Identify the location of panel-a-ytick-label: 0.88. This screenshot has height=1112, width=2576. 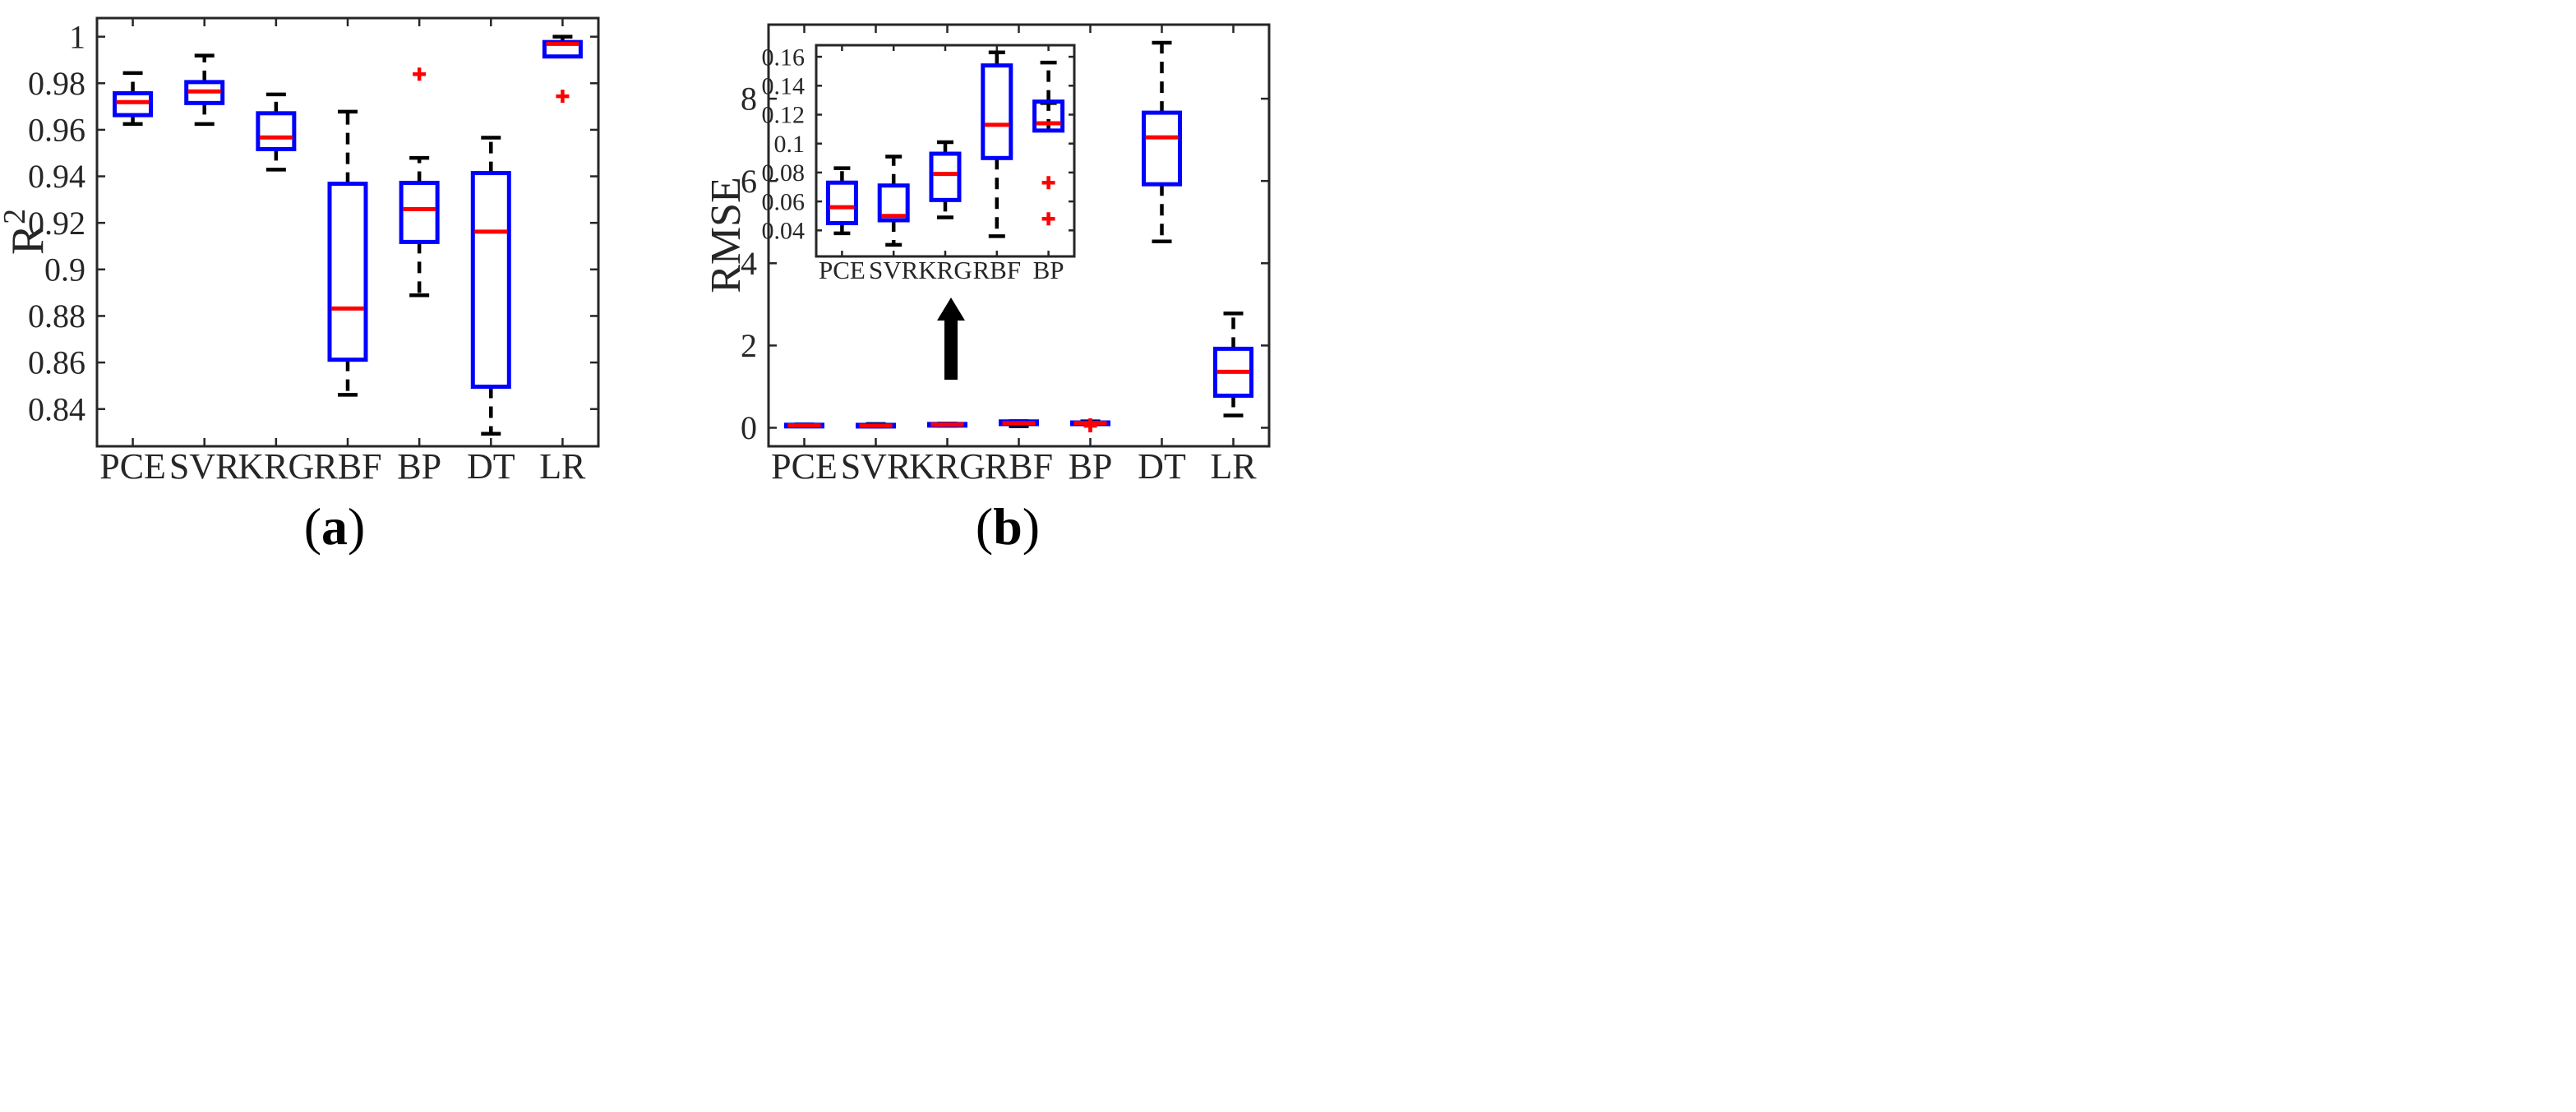
(56, 316).